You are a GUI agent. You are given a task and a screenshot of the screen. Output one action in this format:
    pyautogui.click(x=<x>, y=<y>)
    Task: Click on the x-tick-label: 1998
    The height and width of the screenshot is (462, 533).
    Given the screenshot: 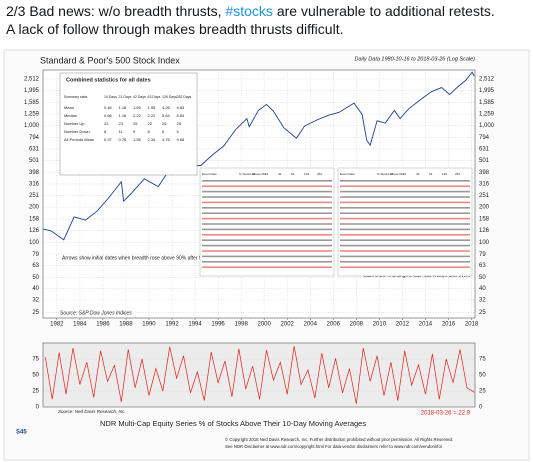 What is the action you would take?
    pyautogui.click(x=241, y=325)
    